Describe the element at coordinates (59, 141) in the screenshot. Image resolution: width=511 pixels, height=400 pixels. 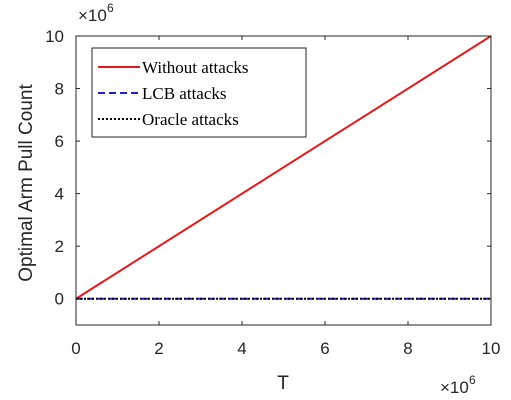
I see `y-tick-label: 6` at that location.